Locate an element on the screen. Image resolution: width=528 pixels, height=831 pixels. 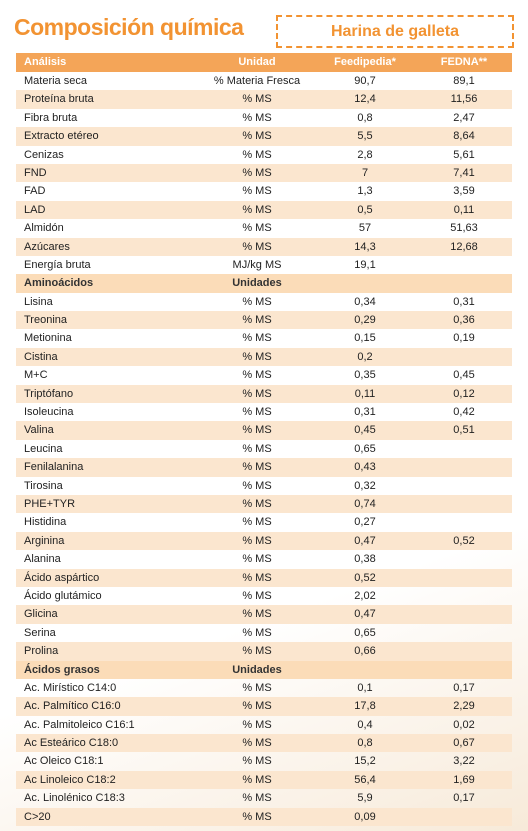
table-cell: 2,8 is located at coordinates (365, 154).